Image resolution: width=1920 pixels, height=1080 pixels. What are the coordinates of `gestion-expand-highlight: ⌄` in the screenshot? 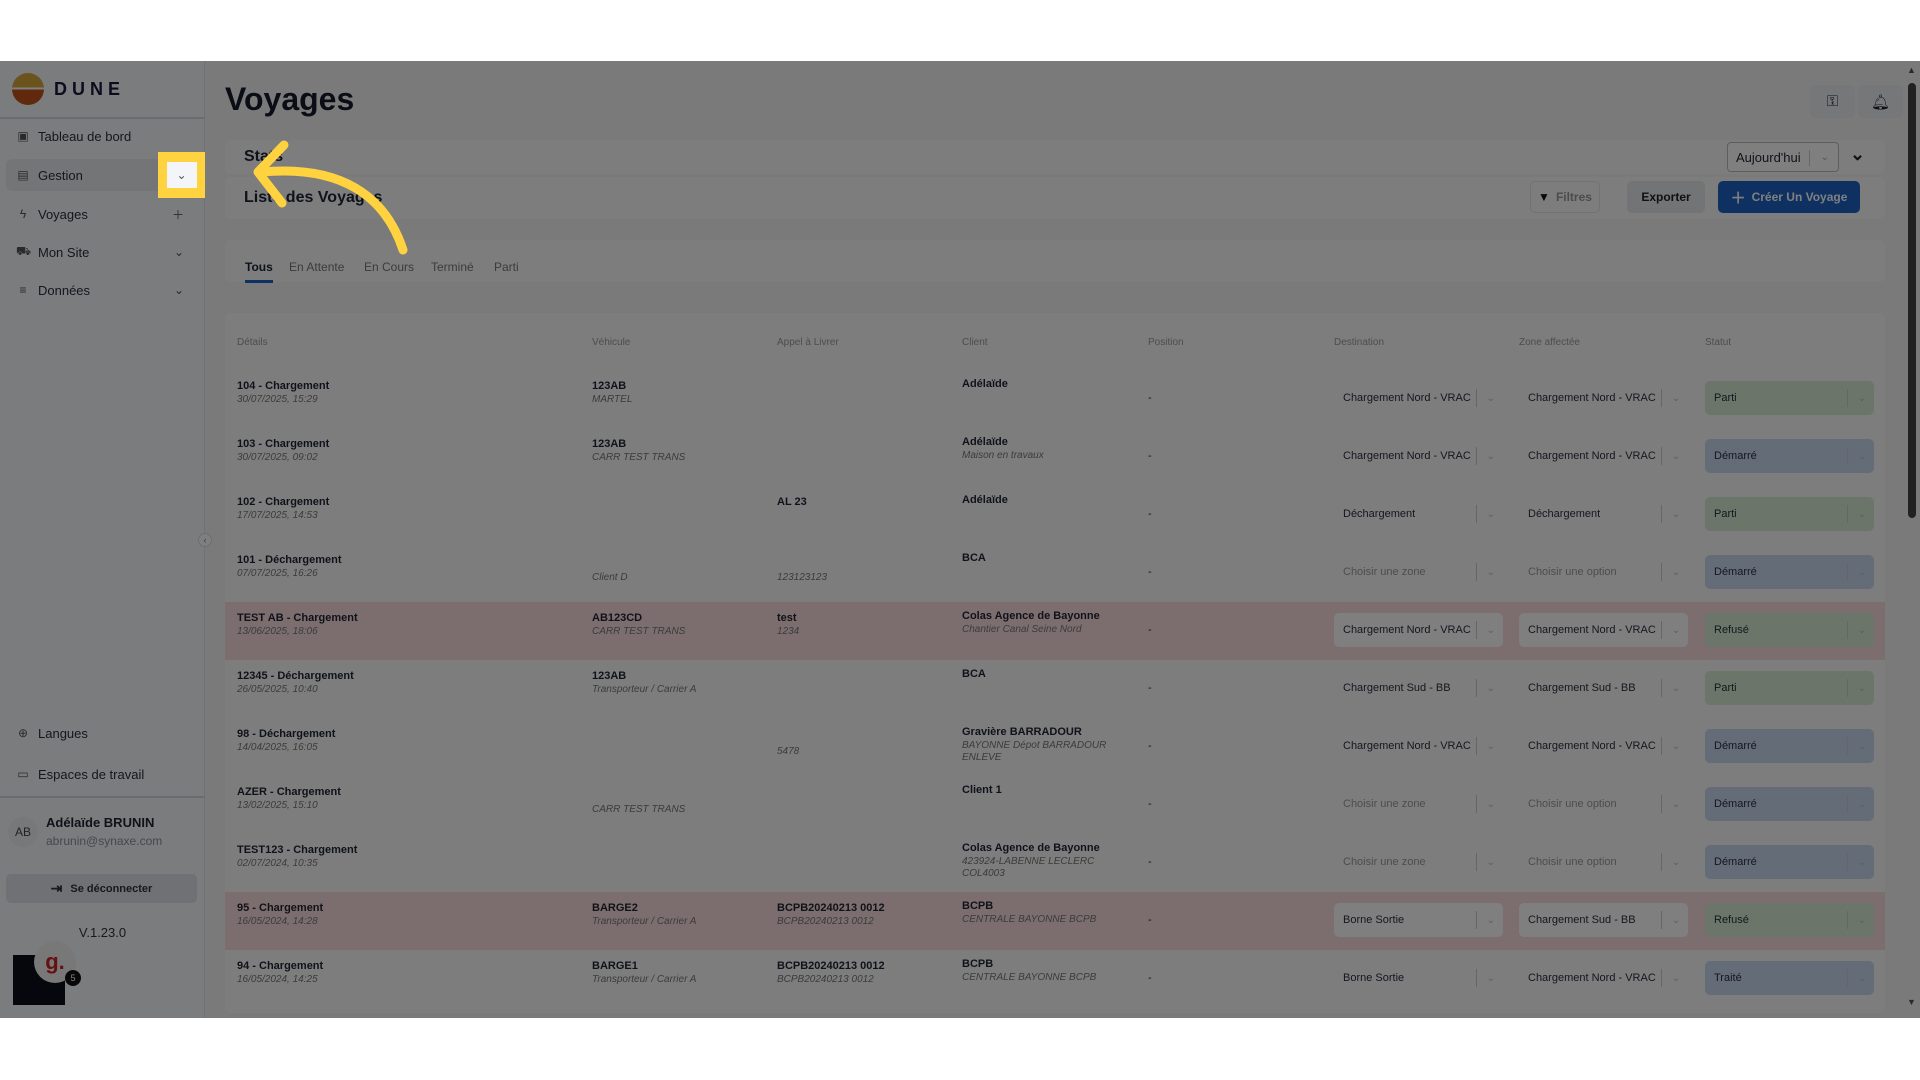 It's located at (181, 175).